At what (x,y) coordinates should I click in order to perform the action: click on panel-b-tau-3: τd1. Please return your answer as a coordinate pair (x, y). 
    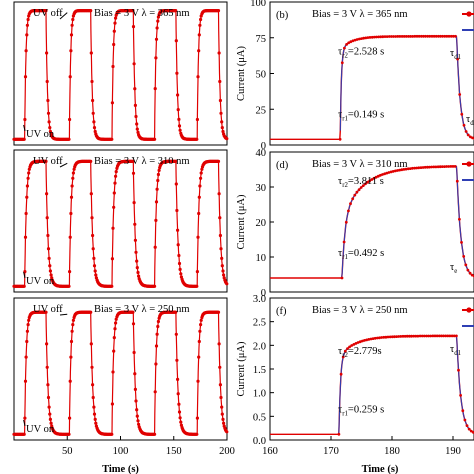
    Looking at the image, I should click on (455, 54).